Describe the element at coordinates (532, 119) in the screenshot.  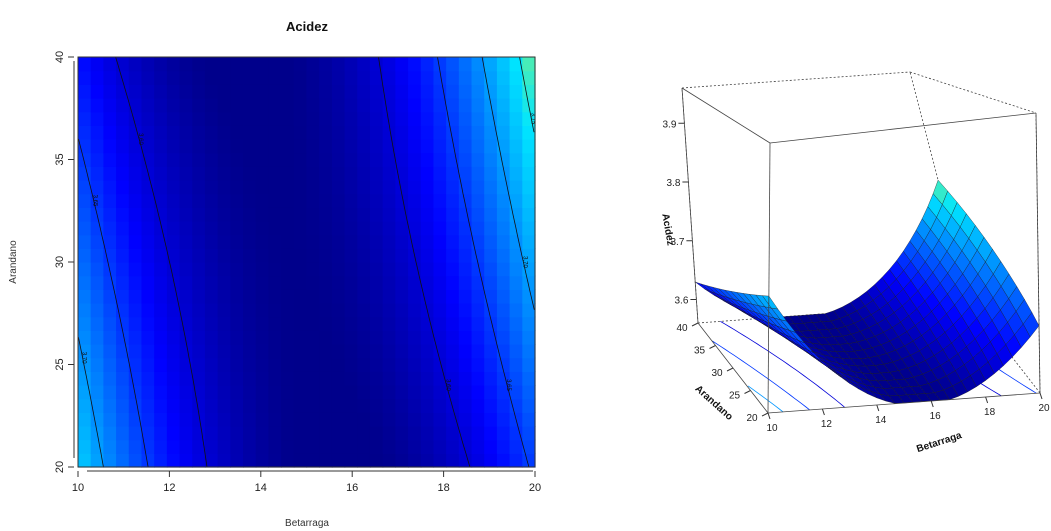
I see `contour-label: 3.75` at that location.